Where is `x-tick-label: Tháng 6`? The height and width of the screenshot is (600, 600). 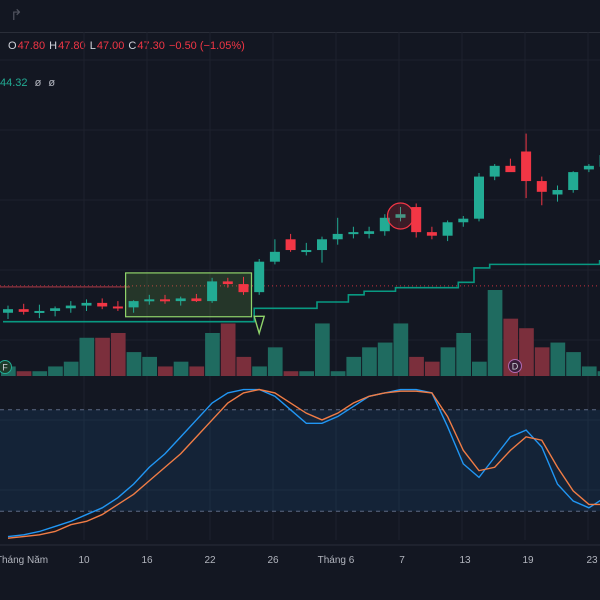
x-tick-label: Tháng 6 is located at coordinates (336, 560).